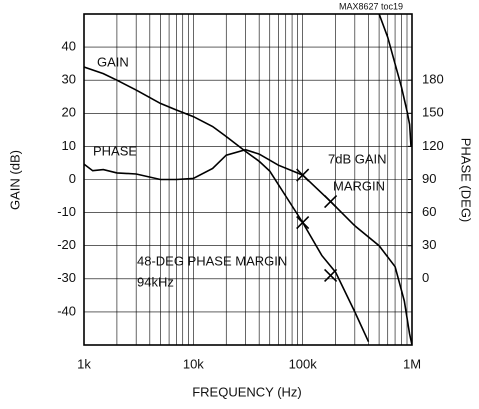 The image size is (479, 409). Describe the element at coordinates (72, 178) in the screenshot. I see `y-tick-label: 0` at that location.